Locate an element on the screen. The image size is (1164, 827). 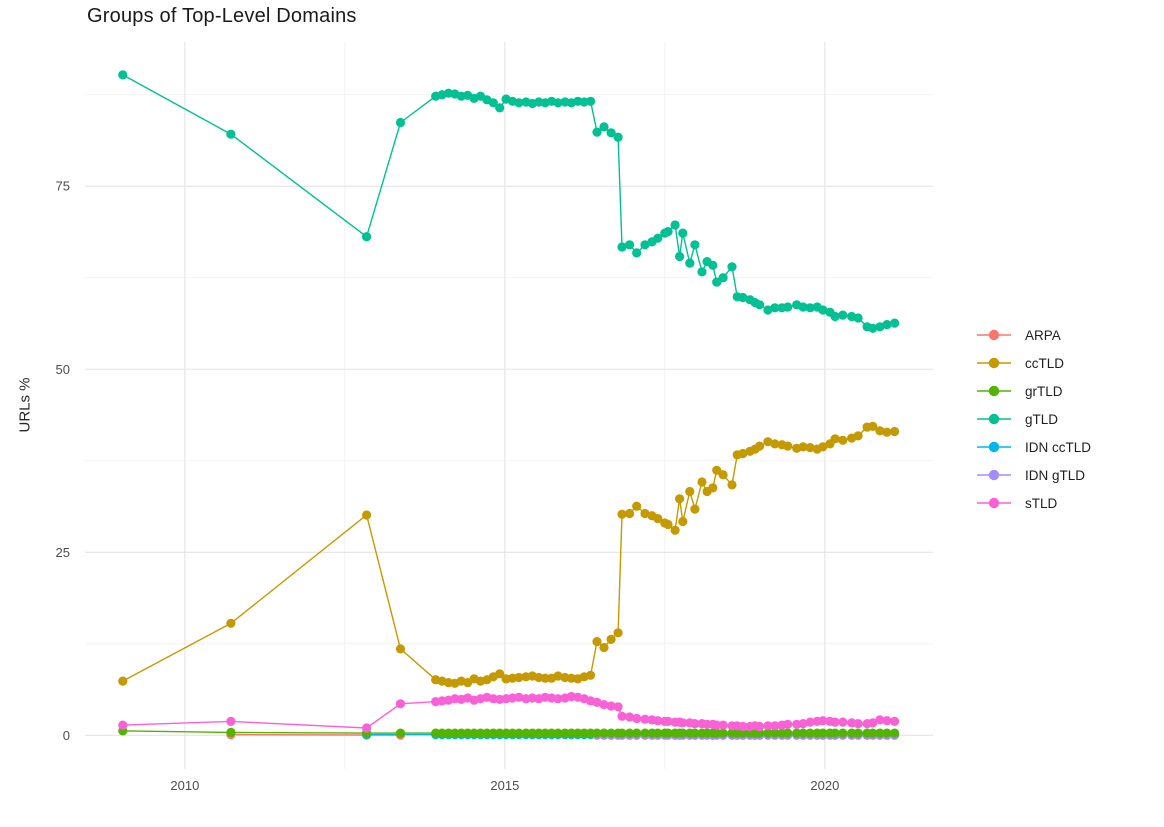
legend-item-stld: sTLD is located at coordinates (1032, 503).